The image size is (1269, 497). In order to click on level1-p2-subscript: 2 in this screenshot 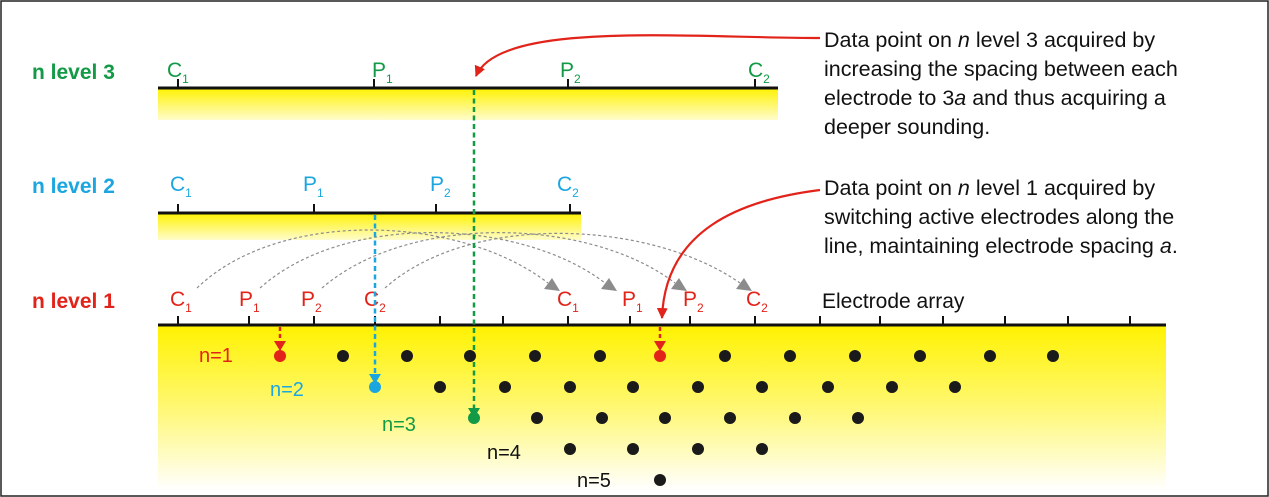, I will do `click(318, 308)`.